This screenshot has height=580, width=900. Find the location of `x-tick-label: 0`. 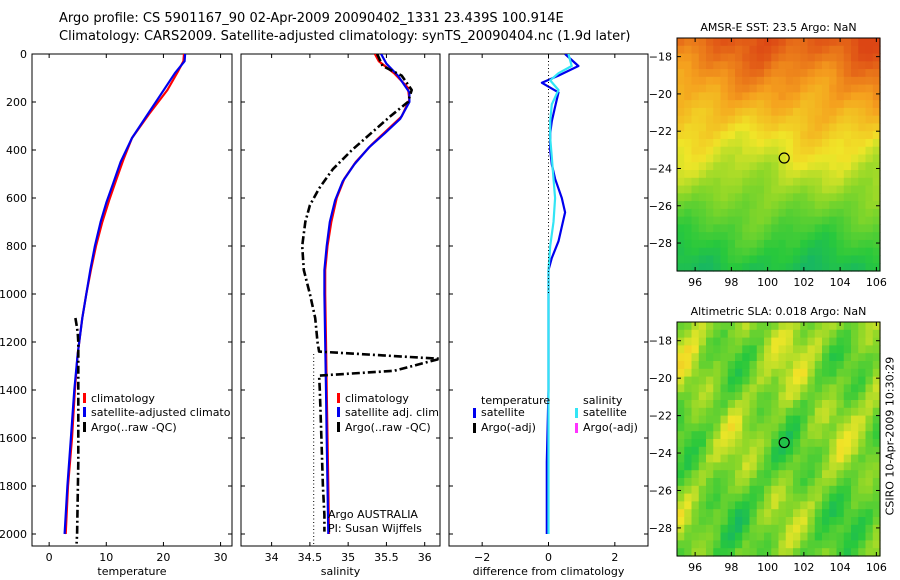

x-tick-label: 0 is located at coordinates (49, 557).